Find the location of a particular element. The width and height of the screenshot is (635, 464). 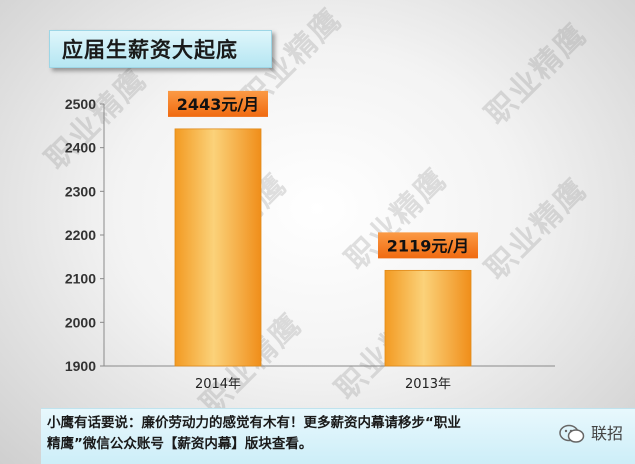

y-tick-label: 2400 is located at coordinates (80, 148).